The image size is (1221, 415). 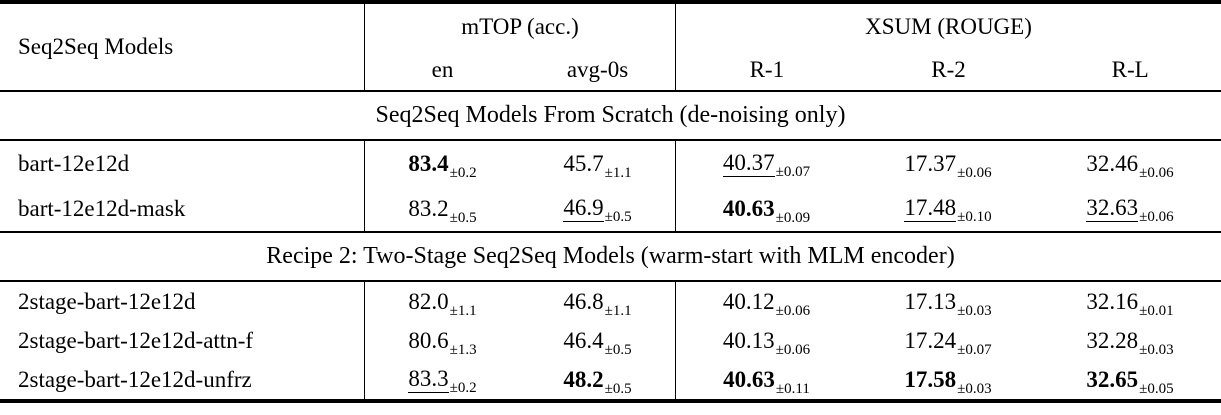 I want to click on header-mtop-subcolumns: en avg-0s, so click(x=520, y=70).